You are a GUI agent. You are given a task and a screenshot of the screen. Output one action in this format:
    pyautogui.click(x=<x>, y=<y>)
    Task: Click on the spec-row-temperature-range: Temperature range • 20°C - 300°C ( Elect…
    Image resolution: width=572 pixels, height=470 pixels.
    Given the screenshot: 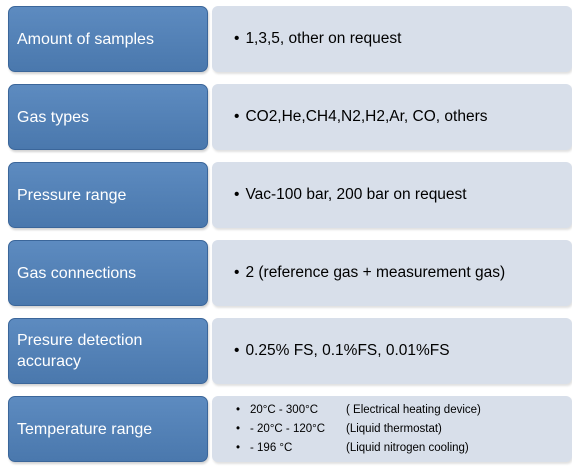 What is the action you would take?
    pyautogui.click(x=290, y=429)
    